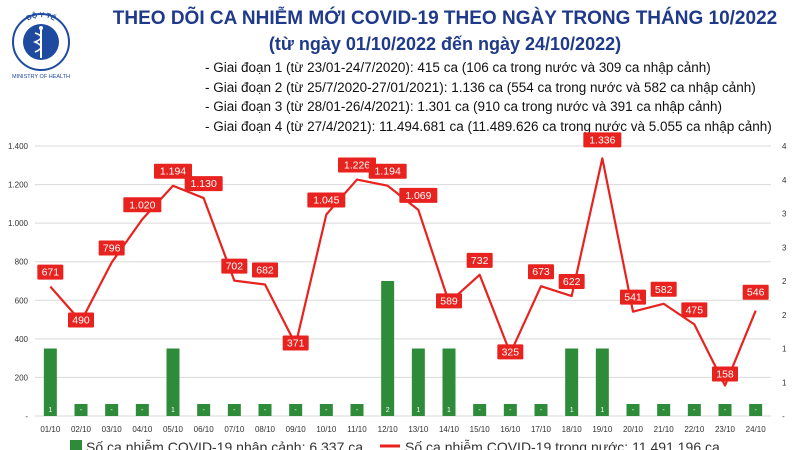 The width and height of the screenshot is (800, 450). I want to click on data-label: 1.069, so click(418, 196).